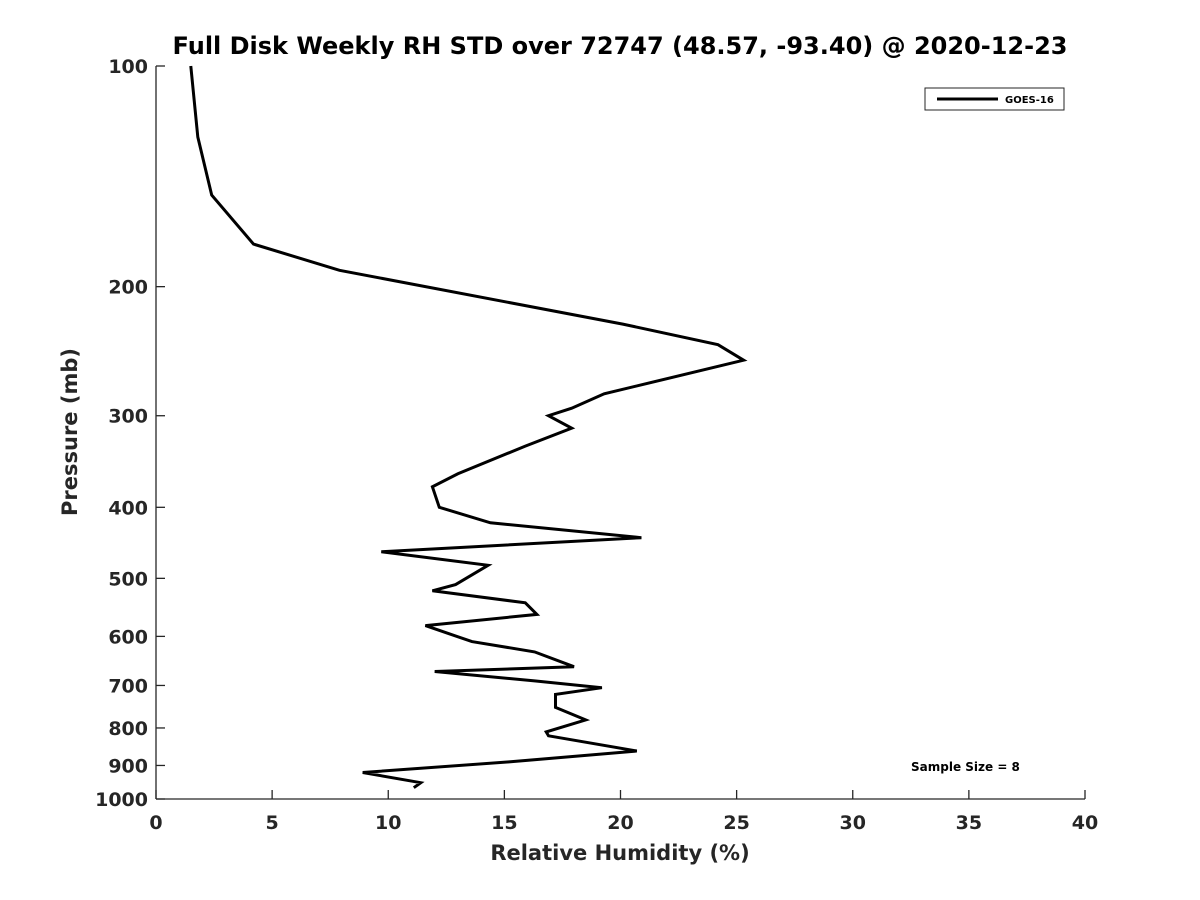 The image size is (1200, 900). What do you see at coordinates (130, 433) in the screenshot?
I see `y-ticks: 100 200 300 400 500 600 700 800 900 1000` at bounding box center [130, 433].